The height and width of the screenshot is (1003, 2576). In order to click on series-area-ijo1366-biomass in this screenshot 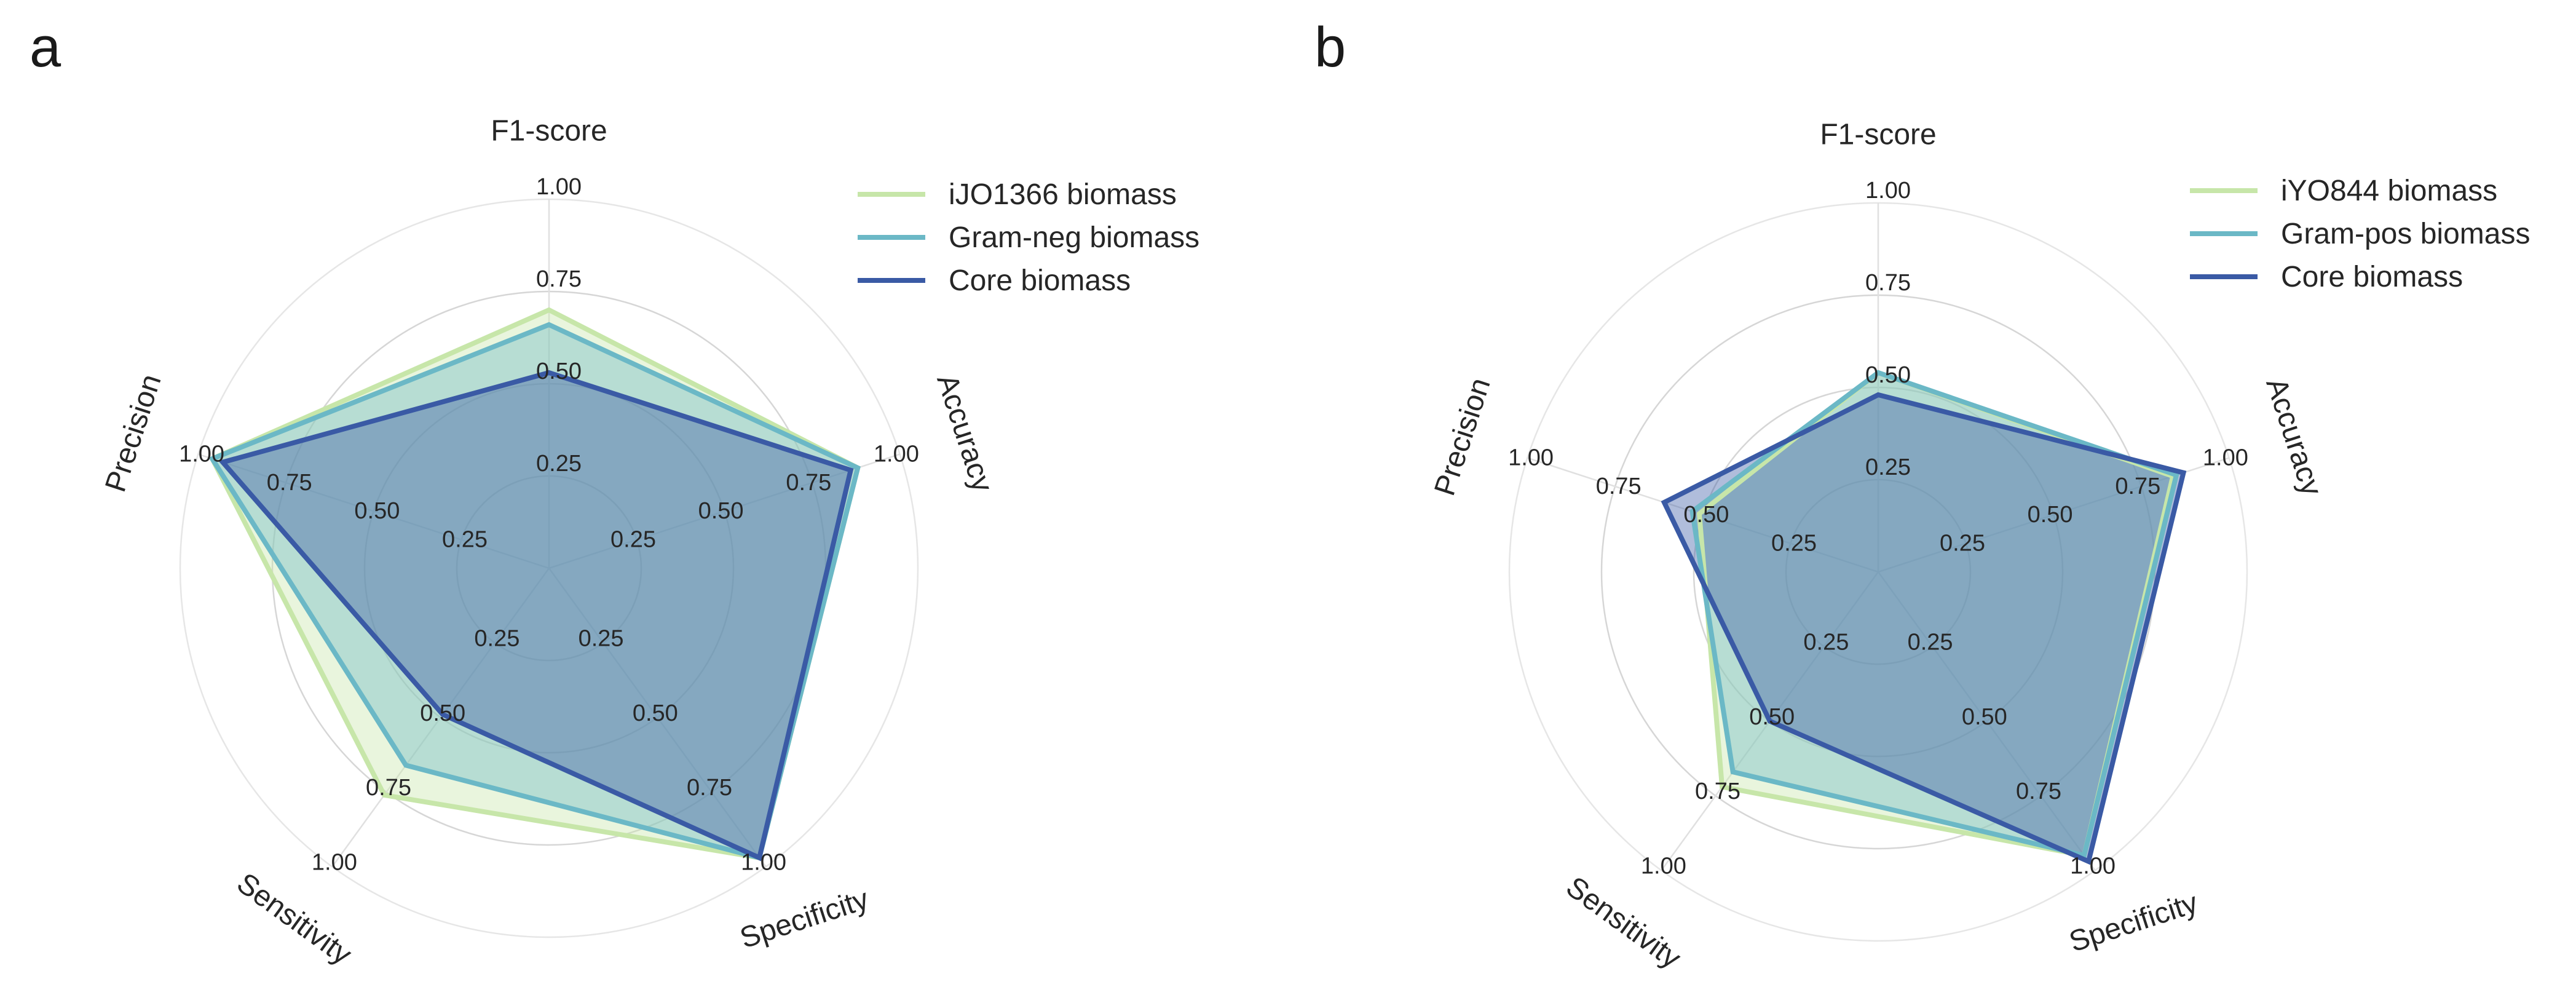, I will do `click(535, 584)`.